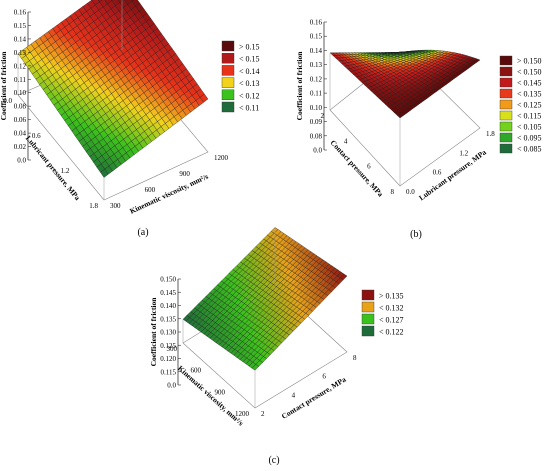  I want to click on legend-label: < 0.150, so click(529, 72).